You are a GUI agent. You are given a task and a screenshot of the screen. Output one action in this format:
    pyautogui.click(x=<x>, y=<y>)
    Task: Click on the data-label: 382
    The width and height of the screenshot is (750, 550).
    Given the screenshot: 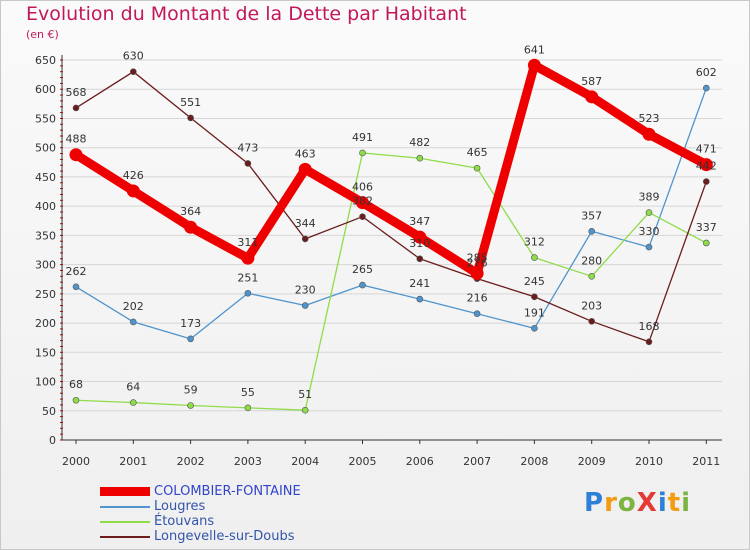 What is the action you would take?
    pyautogui.click(x=362, y=201)
    